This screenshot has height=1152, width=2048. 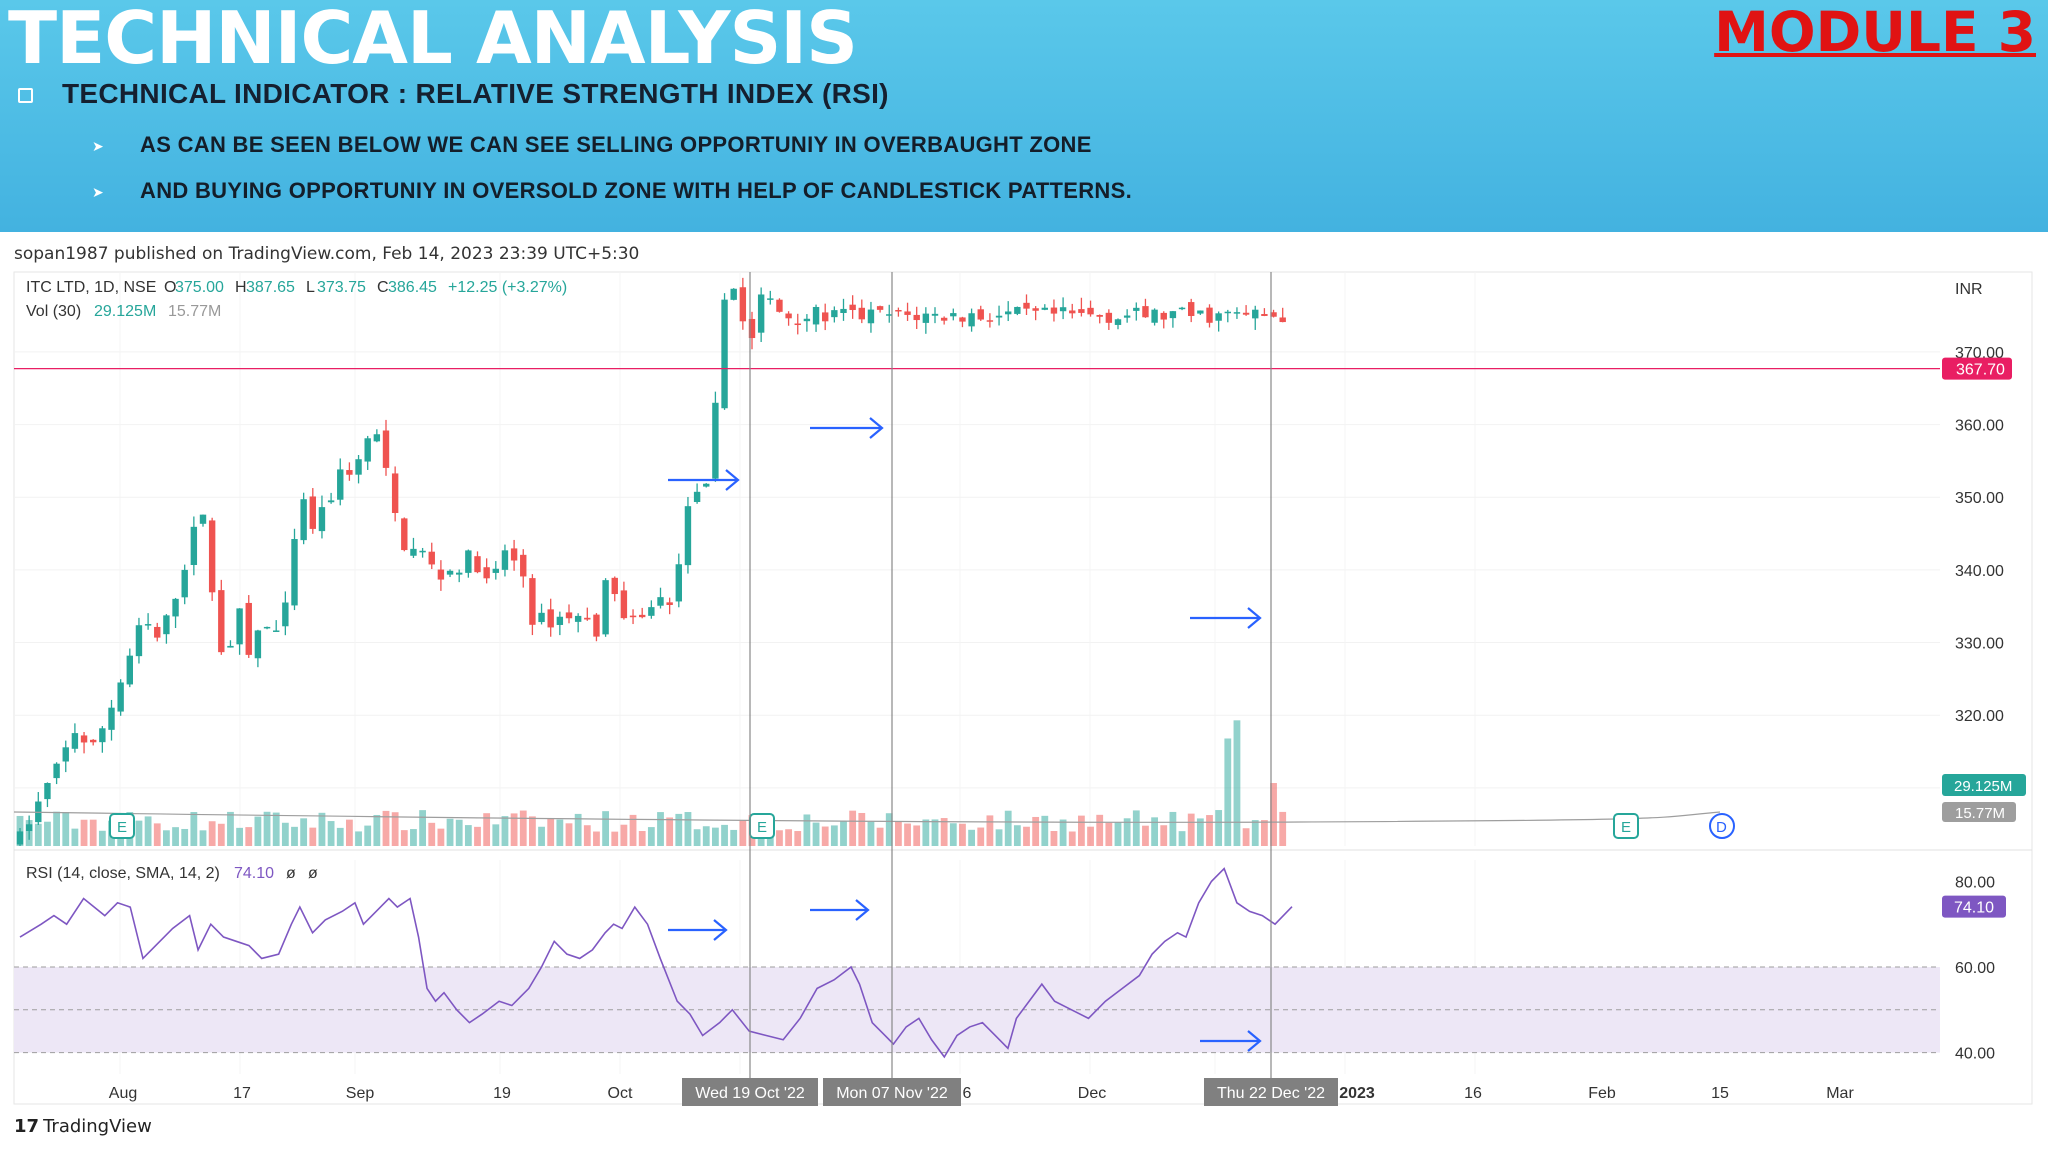 I want to click on x-tick-label: 6, so click(x=967, y=1093).